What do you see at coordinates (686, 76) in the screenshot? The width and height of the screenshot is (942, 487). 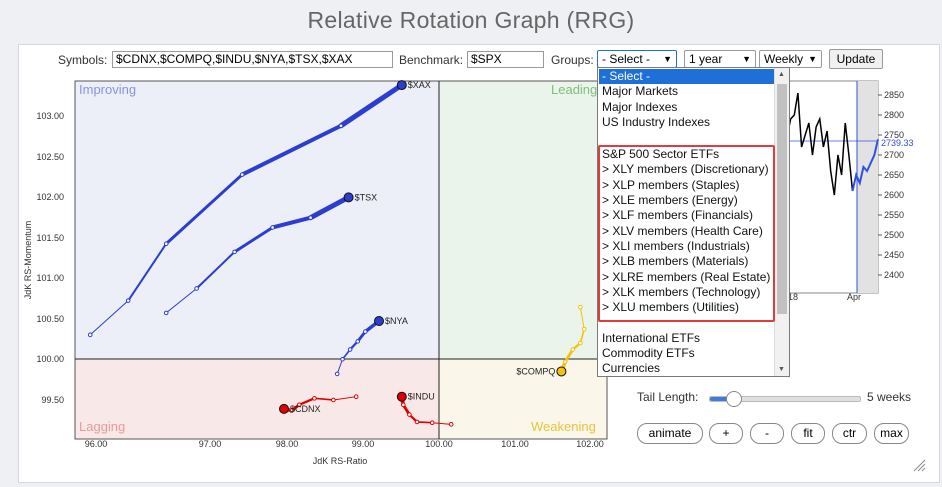 I see `dropdown-item-select: - Select -` at bounding box center [686, 76].